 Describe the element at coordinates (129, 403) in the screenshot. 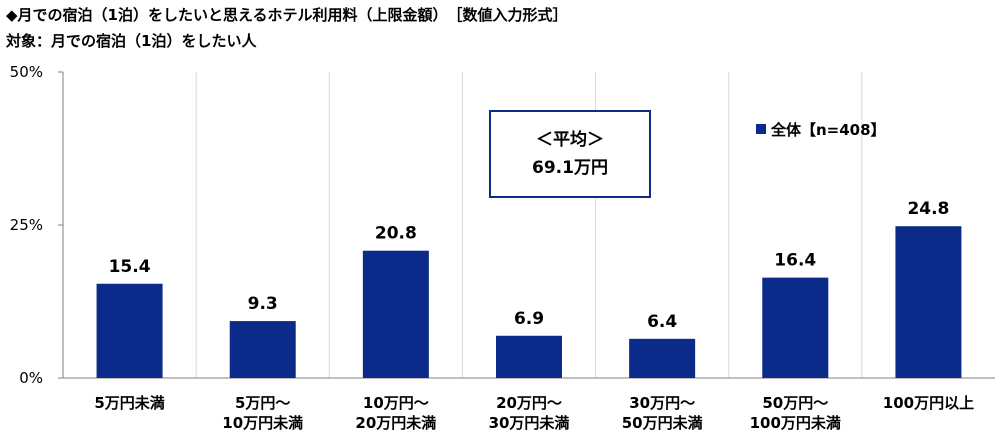

I see `category-label: 5万円未満` at that location.